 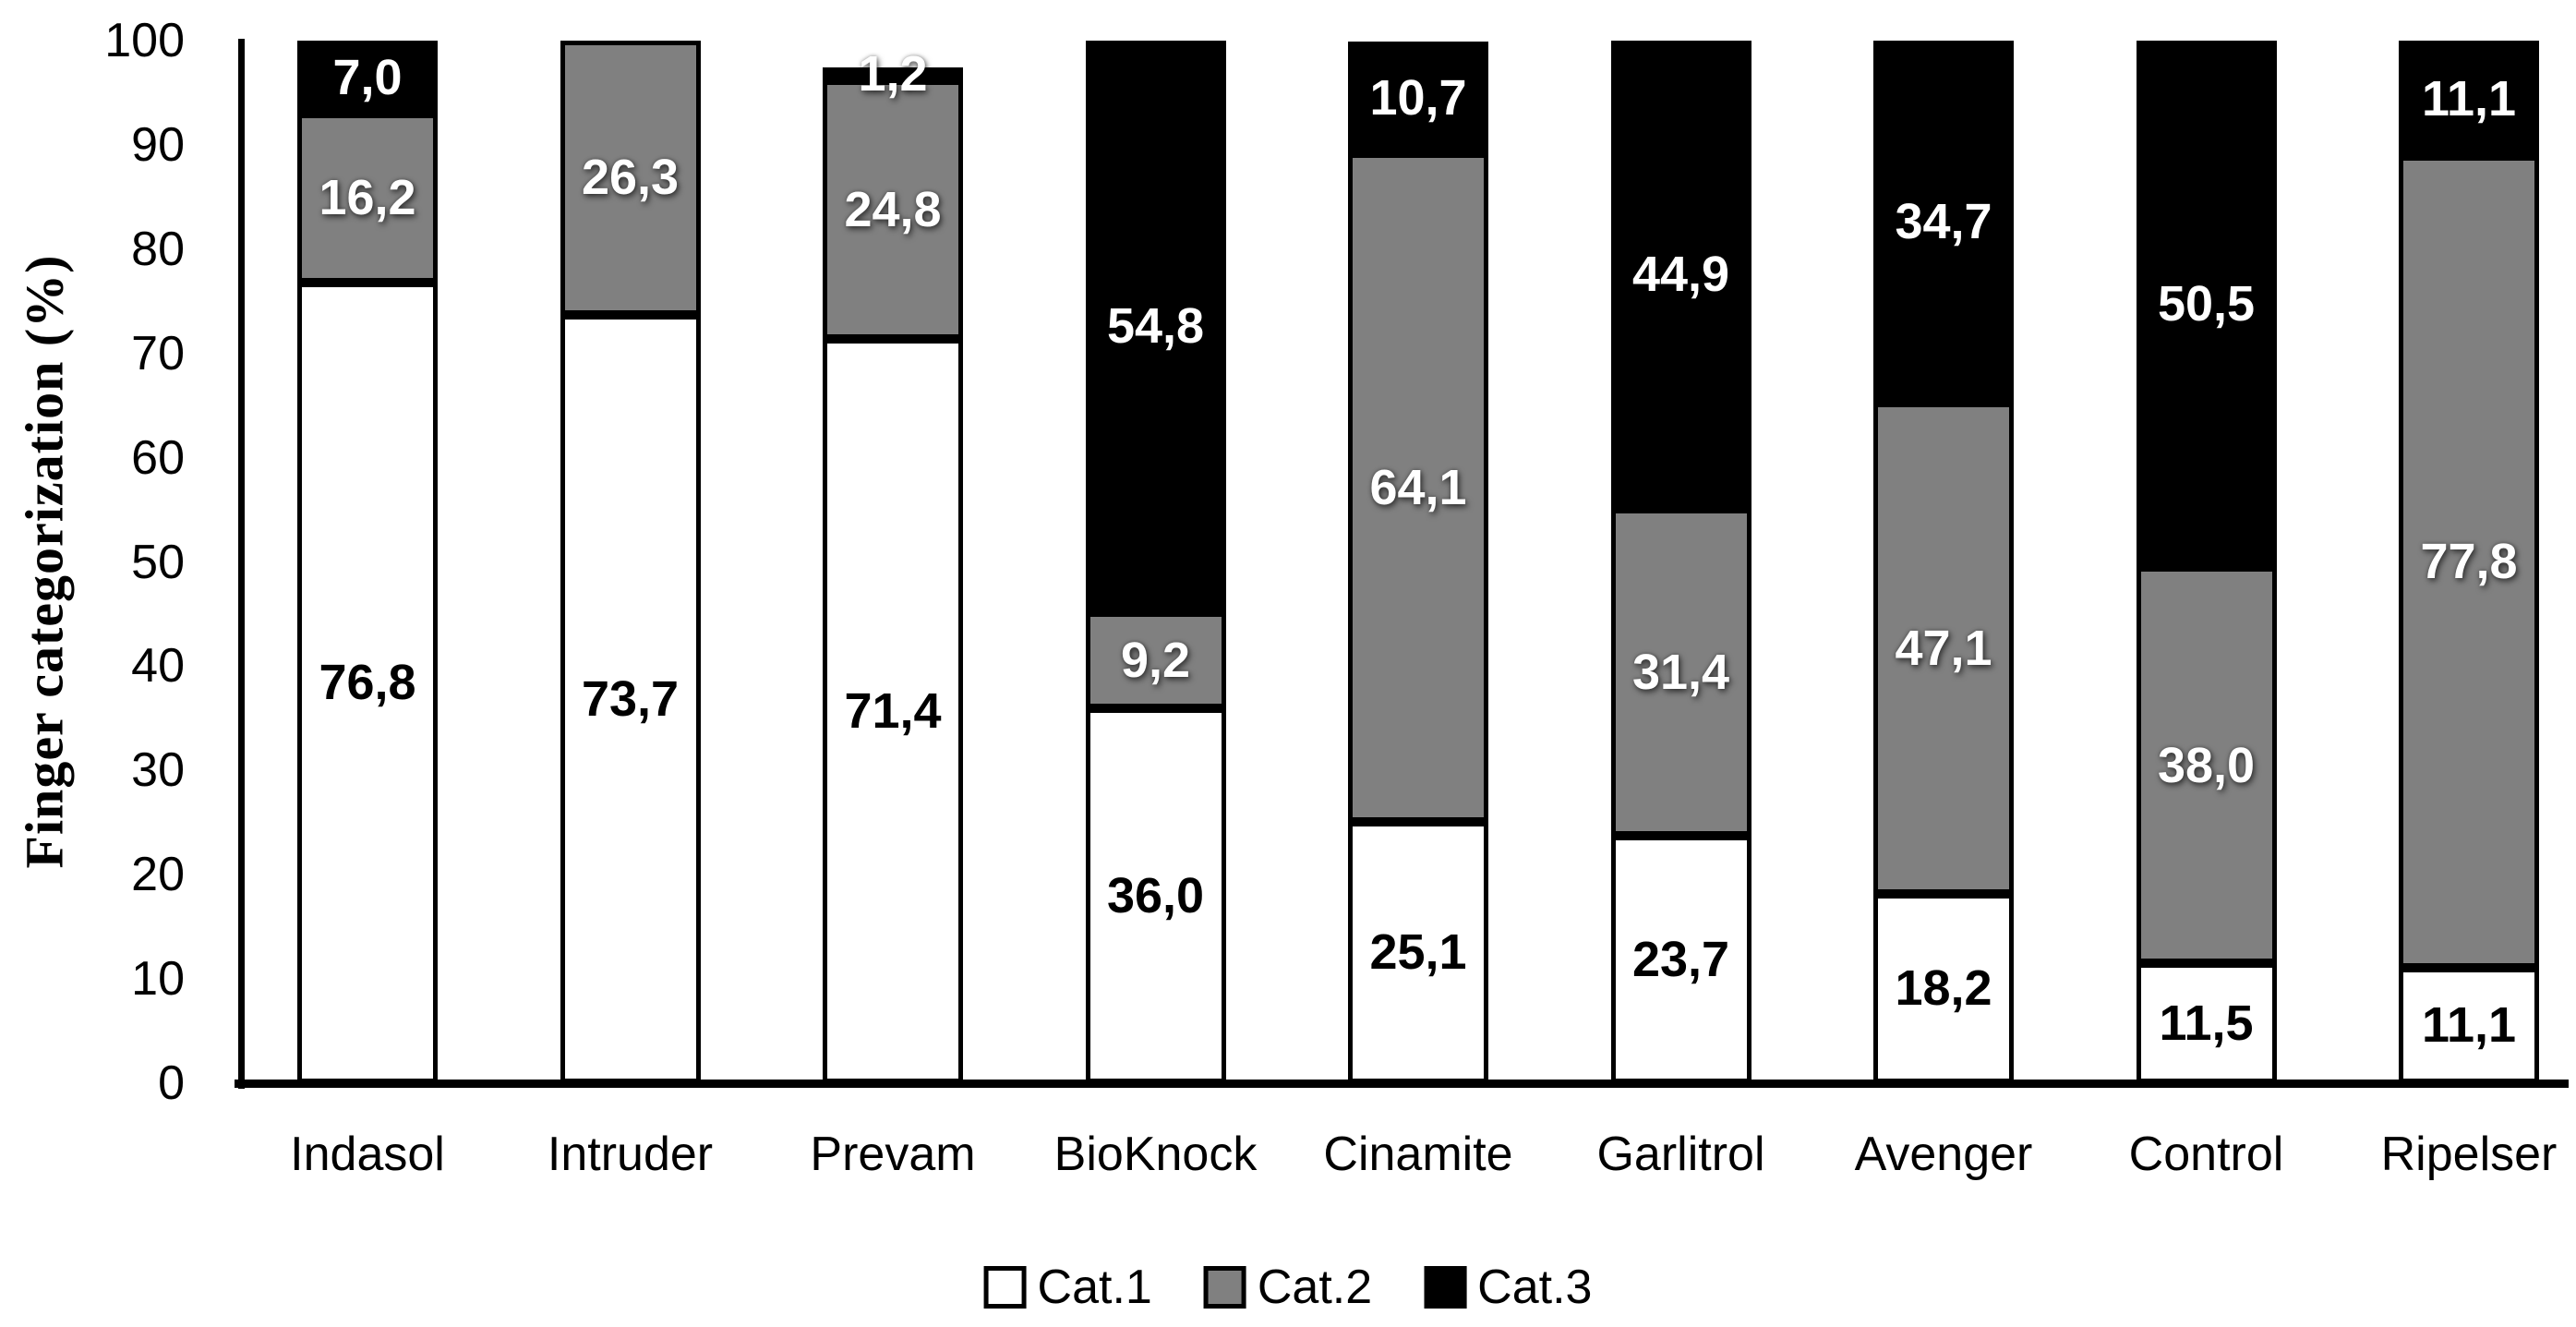 I want to click on bar-segment-cat1: 23,7, so click(x=1680, y=959).